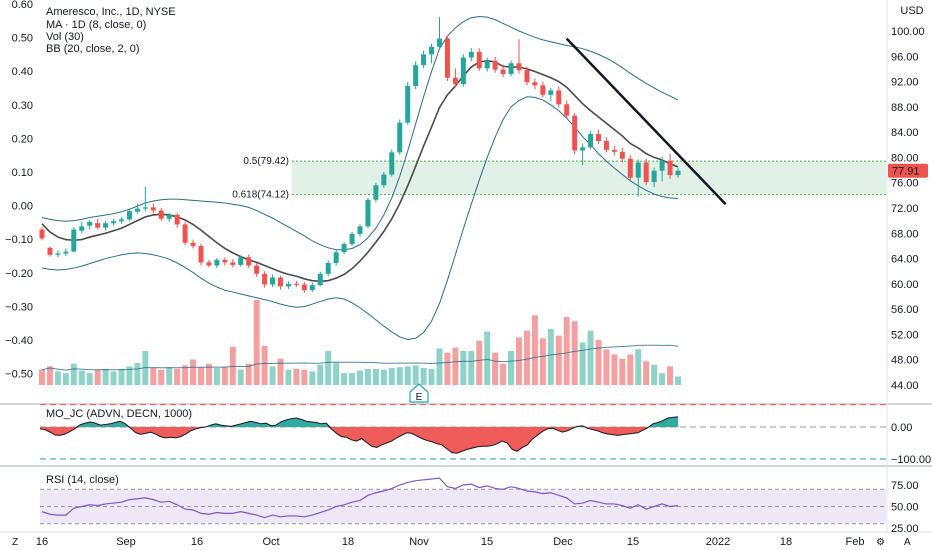 The image size is (932, 550). Describe the element at coordinates (119, 414) in the screenshot. I see `mo-jc-title: MO_JC (ADVN, DECN, 1000)` at that location.